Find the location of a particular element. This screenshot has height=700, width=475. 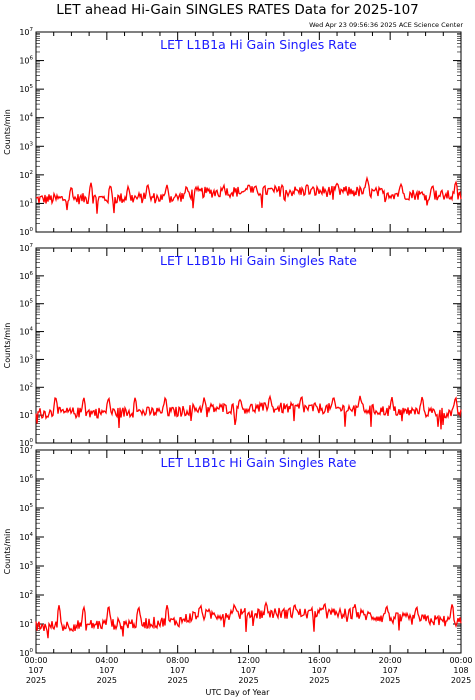

x-tick-day: 108 is located at coordinates (460, 670).